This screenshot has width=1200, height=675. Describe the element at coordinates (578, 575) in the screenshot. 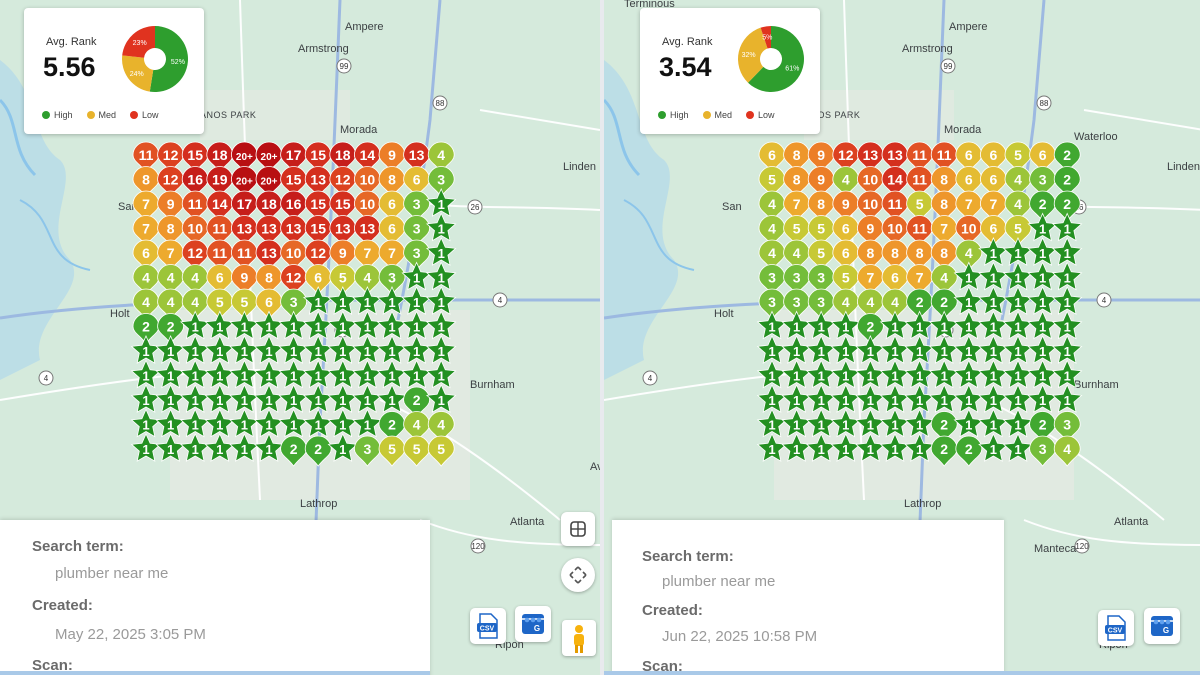

I see `recenter-button` at that location.